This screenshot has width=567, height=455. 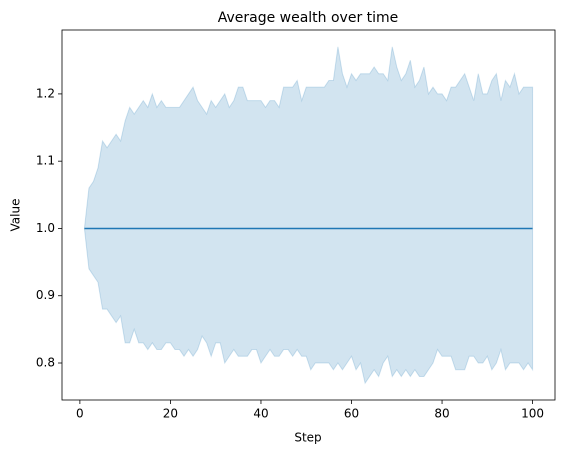 What do you see at coordinates (441, 414) in the screenshot?
I see `x-tick-label: 80` at bounding box center [441, 414].